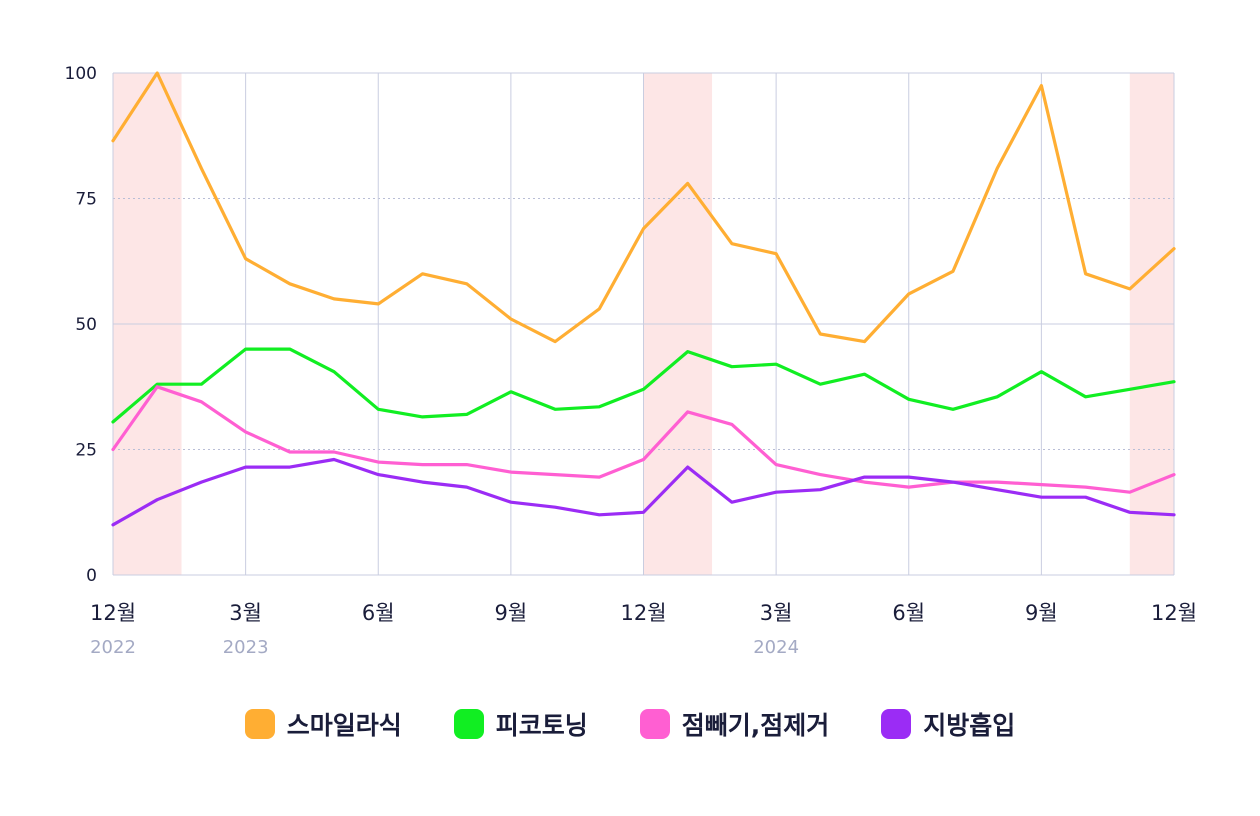 The width and height of the screenshot is (1260, 816). What do you see at coordinates (246, 647) in the screenshot?
I see `x-year-label: 2023` at bounding box center [246, 647].